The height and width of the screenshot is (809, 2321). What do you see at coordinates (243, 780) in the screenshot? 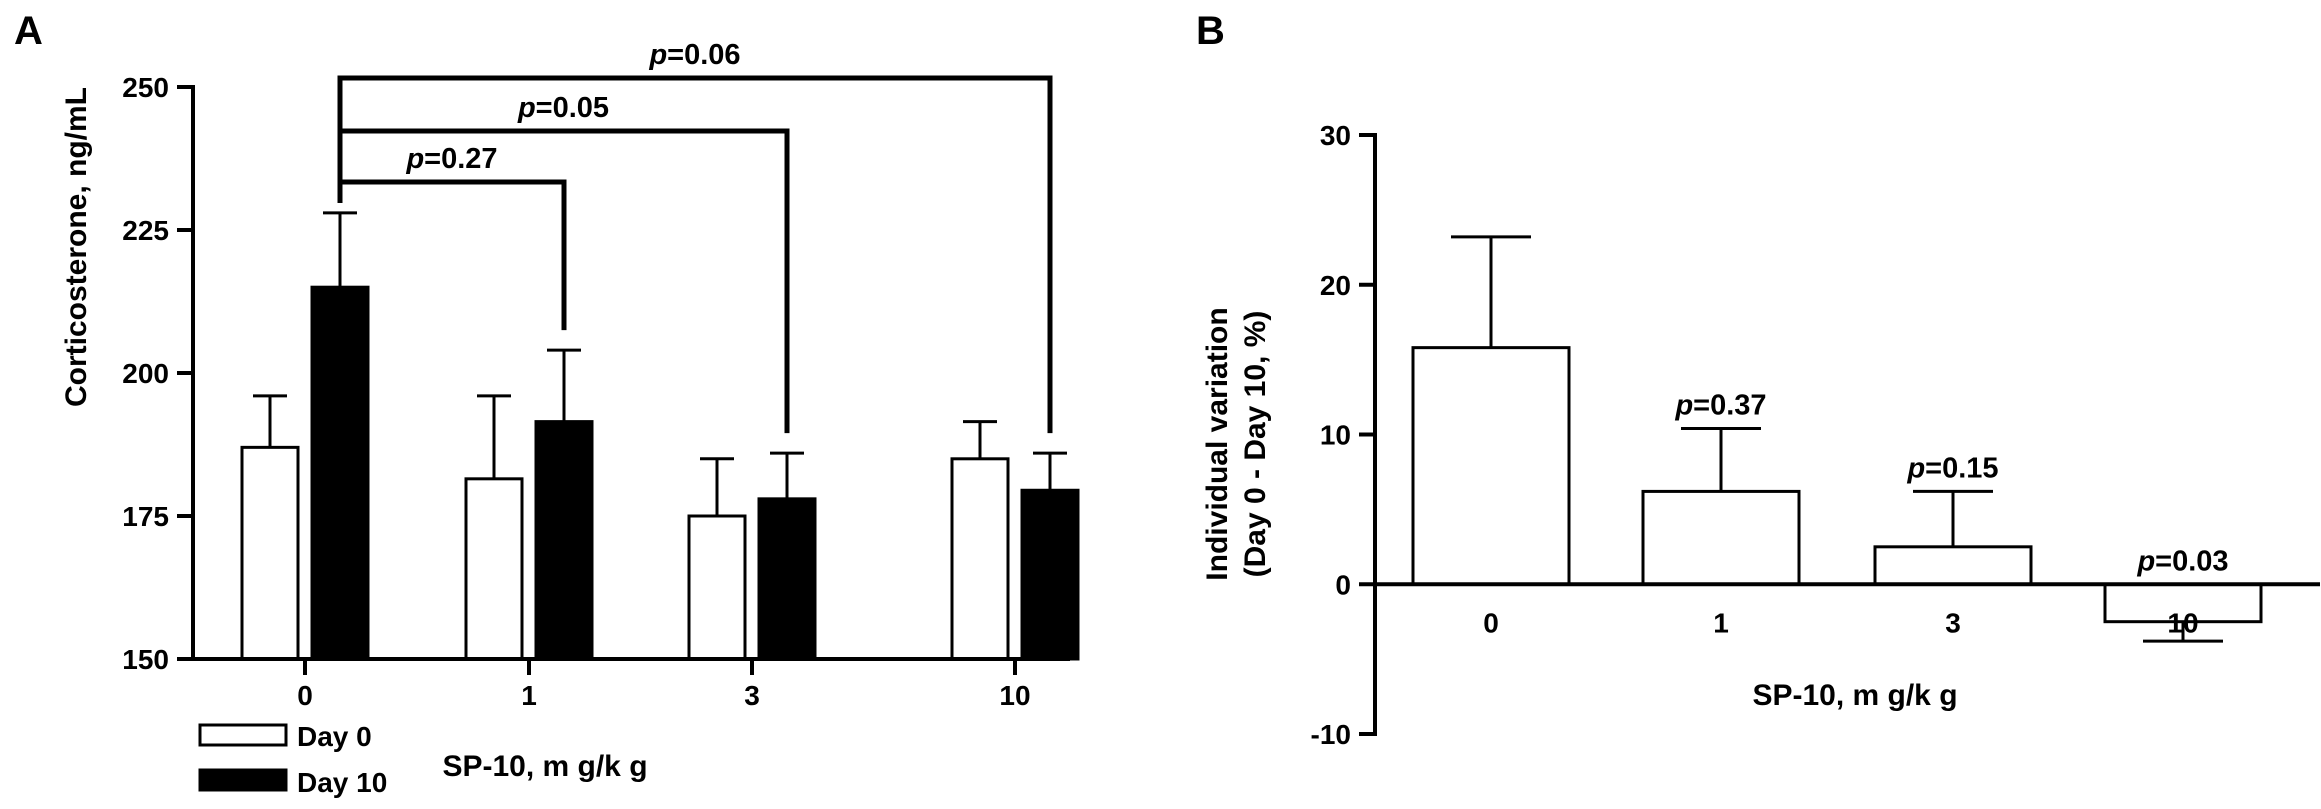
I see `legend-swatch-day10` at bounding box center [243, 780].